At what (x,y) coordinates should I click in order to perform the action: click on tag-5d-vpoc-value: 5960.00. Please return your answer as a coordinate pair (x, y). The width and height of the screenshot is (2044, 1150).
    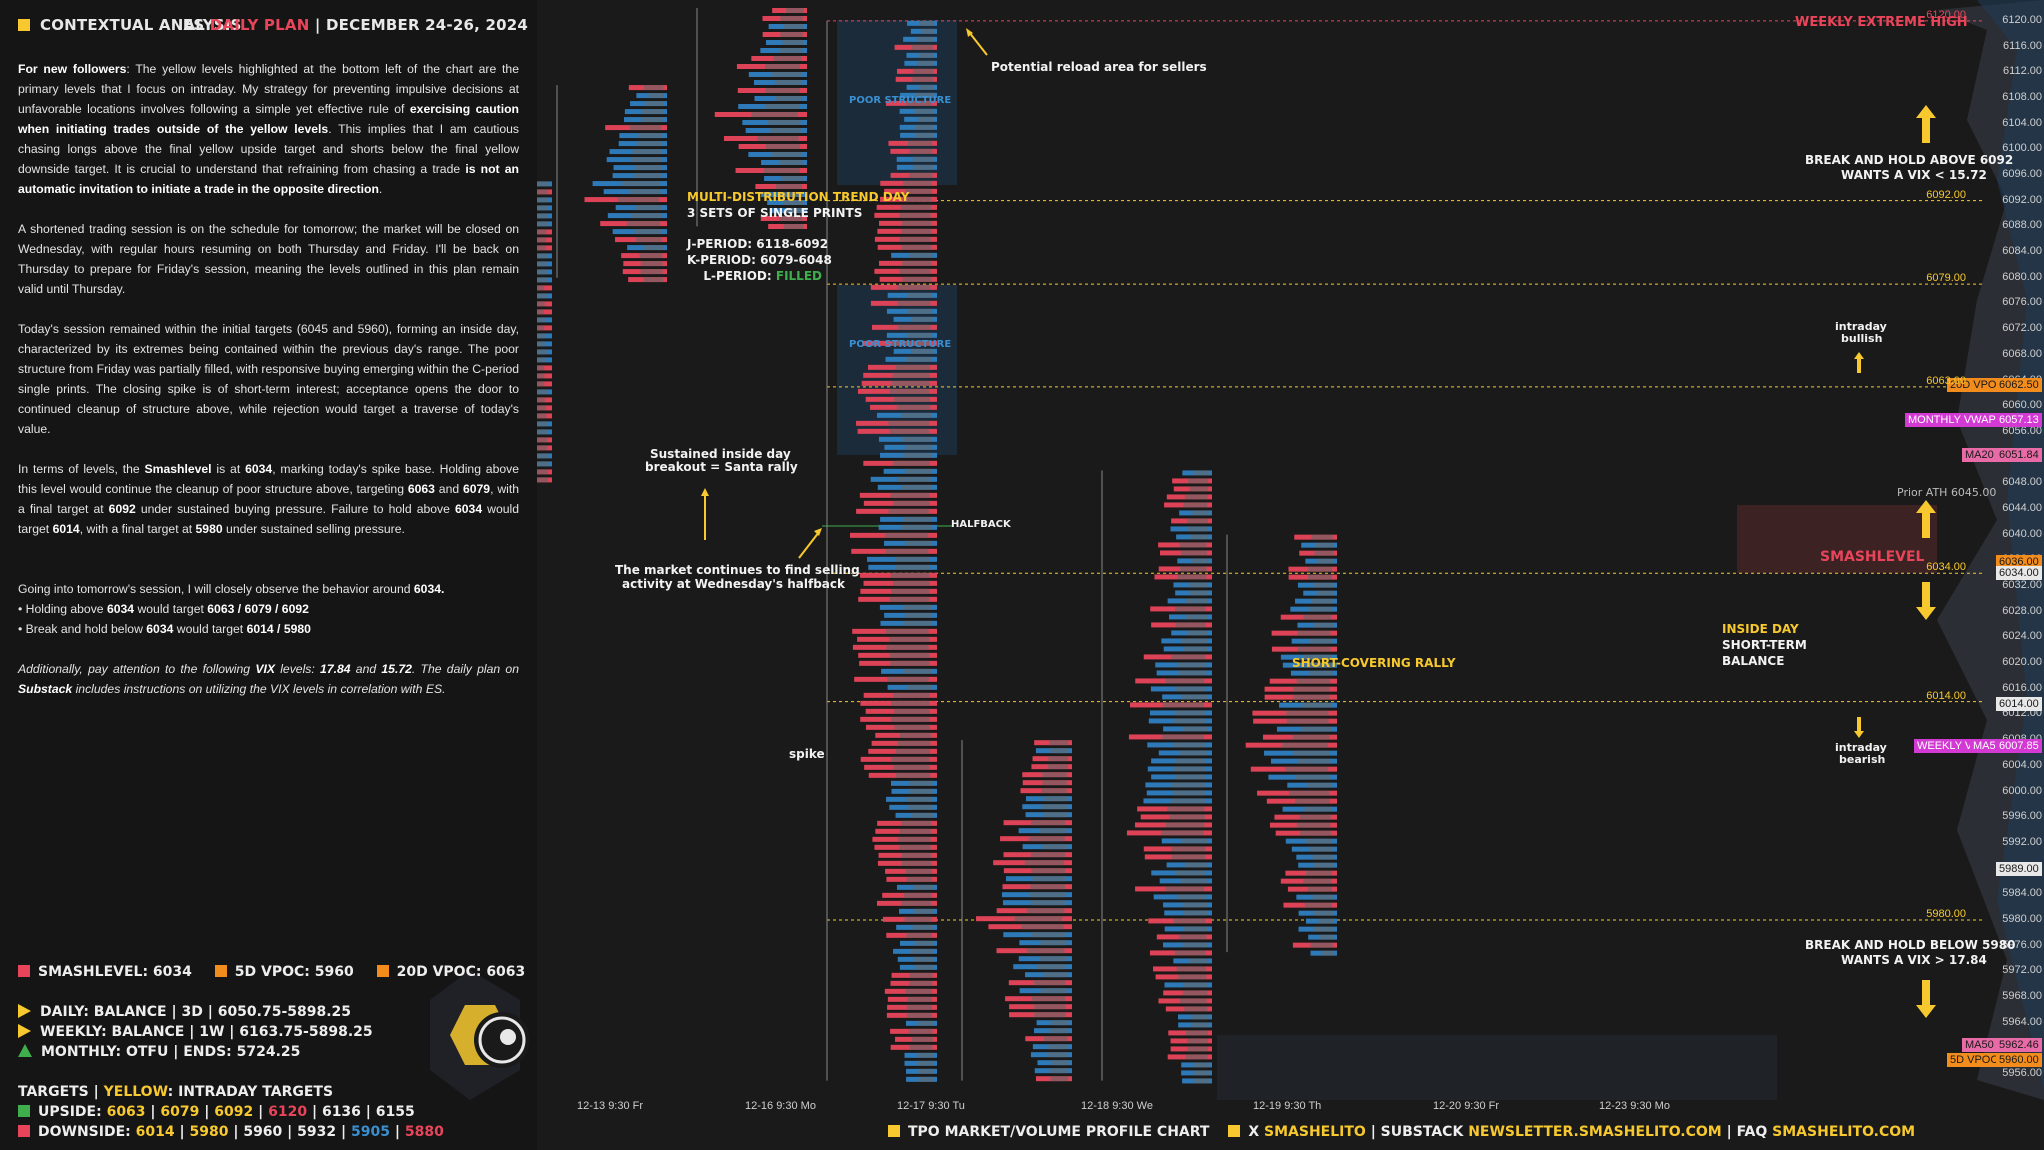
    Looking at the image, I should click on (2019, 1060).